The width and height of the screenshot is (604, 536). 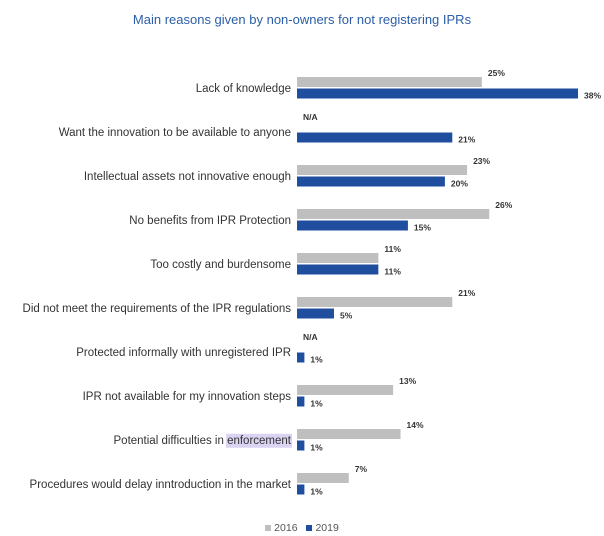 I want to click on data-label-2019-too-costly-and-burdensome: 11%, so click(x=392, y=272).